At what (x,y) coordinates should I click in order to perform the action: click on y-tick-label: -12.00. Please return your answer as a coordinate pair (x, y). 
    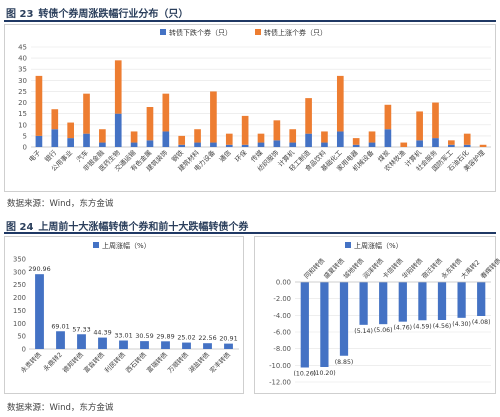
    Looking at the image, I should click on (280, 383).